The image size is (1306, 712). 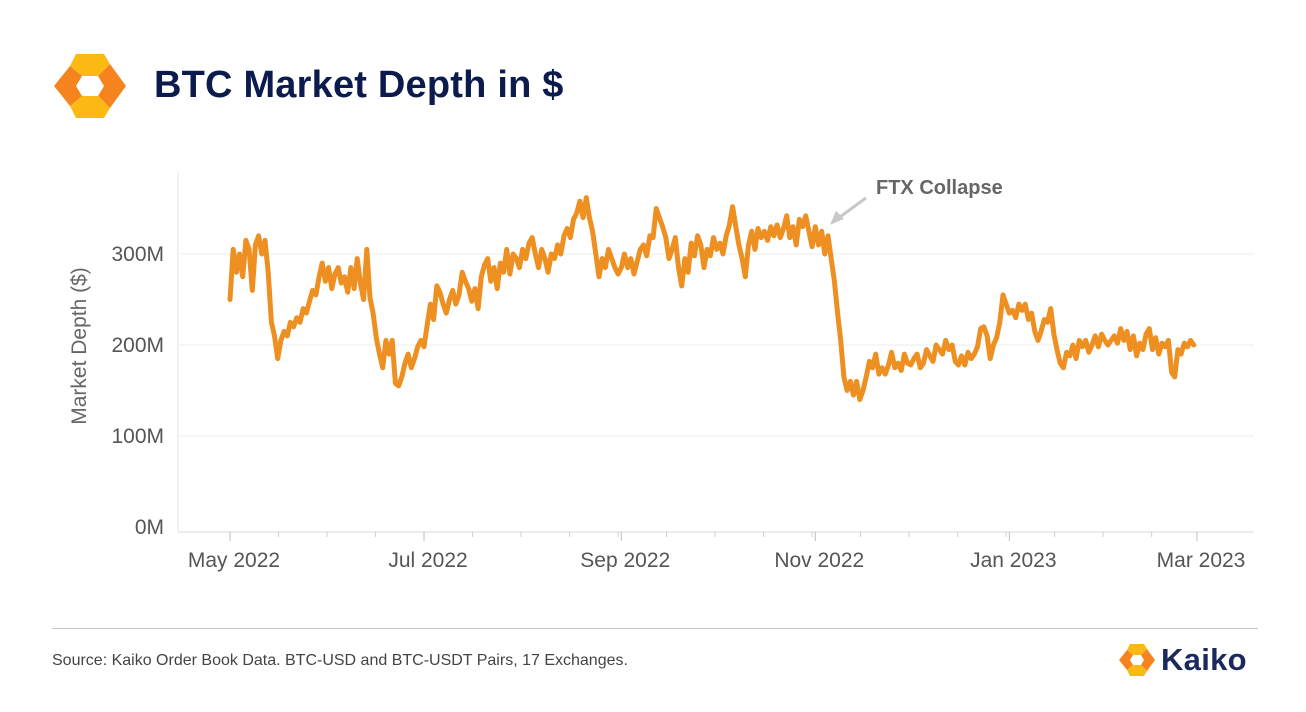 What do you see at coordinates (137, 254) in the screenshot?
I see `y-tick-label: 300M` at bounding box center [137, 254].